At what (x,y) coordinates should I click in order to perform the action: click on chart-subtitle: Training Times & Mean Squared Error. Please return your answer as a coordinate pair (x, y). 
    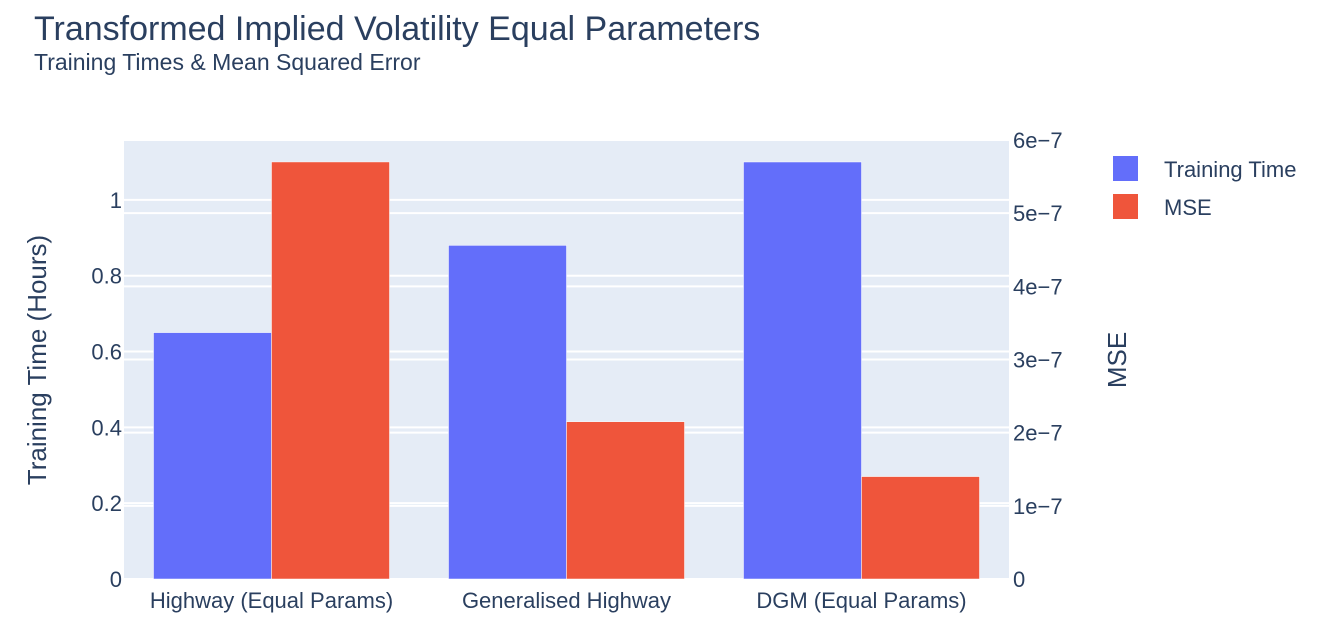
    Looking at the image, I should click on (227, 62).